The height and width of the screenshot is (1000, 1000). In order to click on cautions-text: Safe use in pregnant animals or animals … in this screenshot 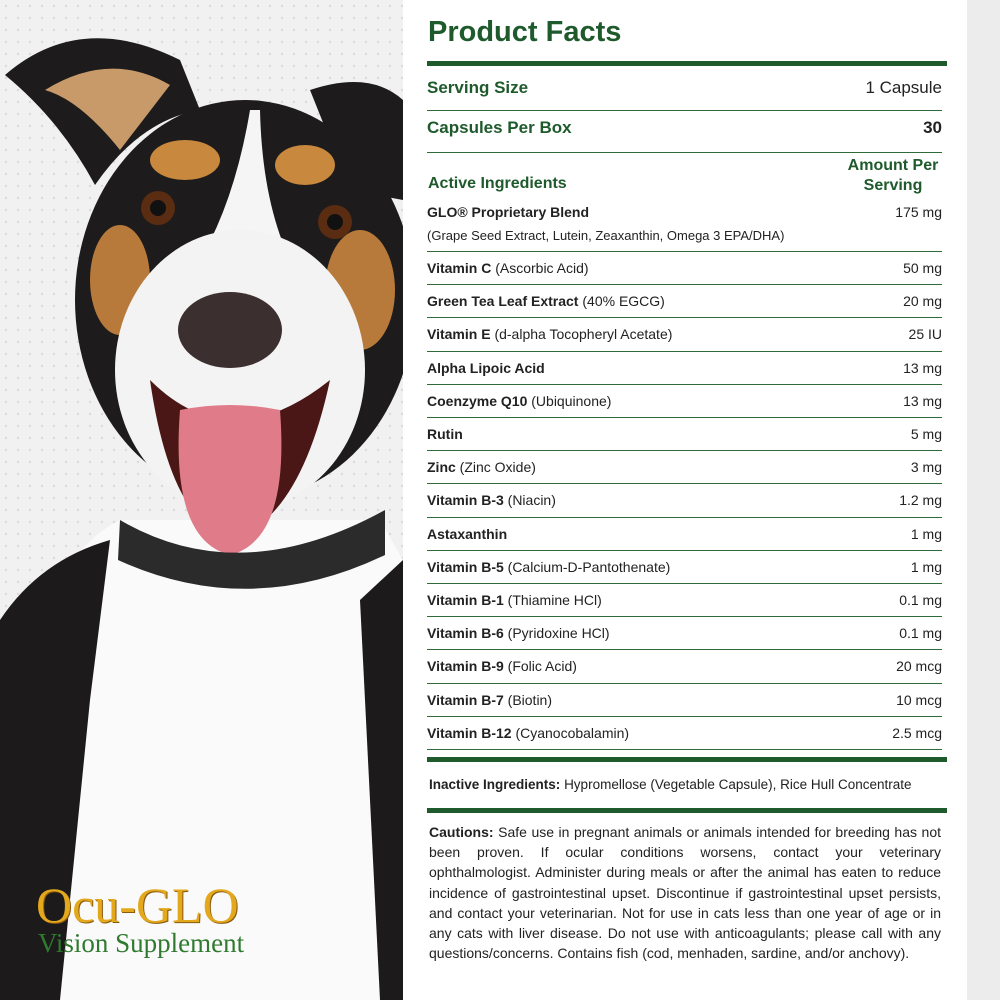, I will do `click(685, 893)`.